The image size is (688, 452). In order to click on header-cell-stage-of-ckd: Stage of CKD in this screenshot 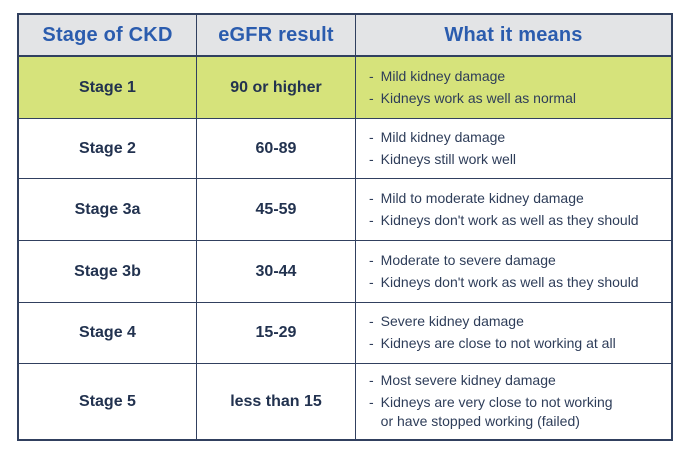, I will do `click(108, 36)`.